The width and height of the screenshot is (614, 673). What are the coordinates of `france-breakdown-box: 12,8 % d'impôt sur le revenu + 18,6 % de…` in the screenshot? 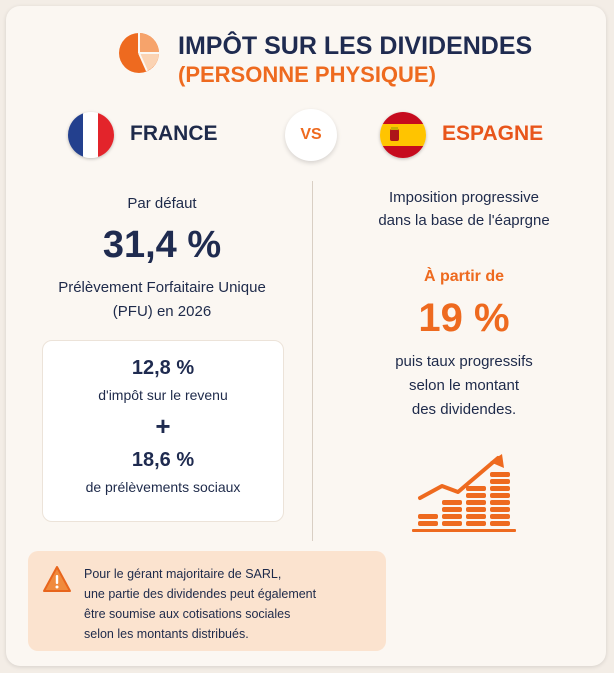 It's located at (163, 431).